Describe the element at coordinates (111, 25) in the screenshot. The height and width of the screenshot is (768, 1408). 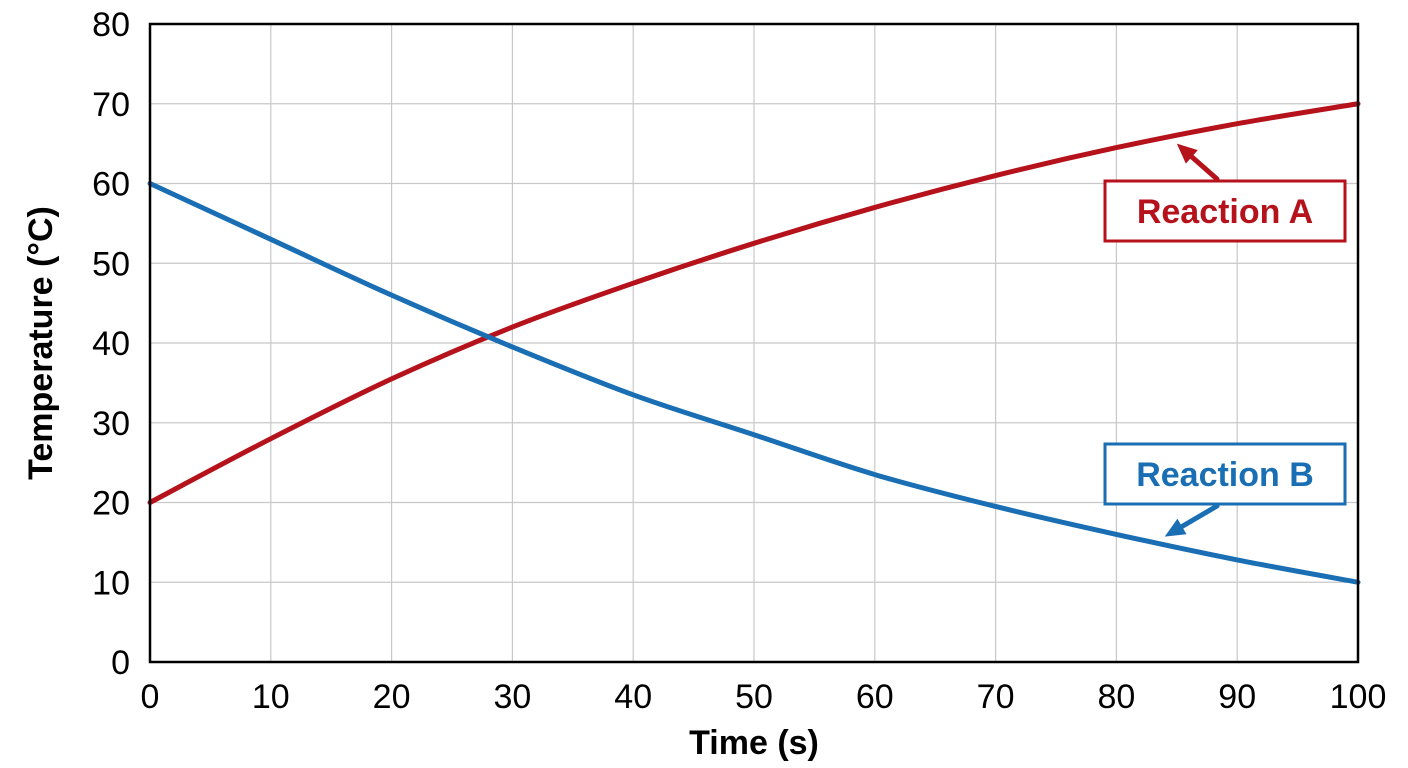
I see `y-tick-label: 80` at that location.